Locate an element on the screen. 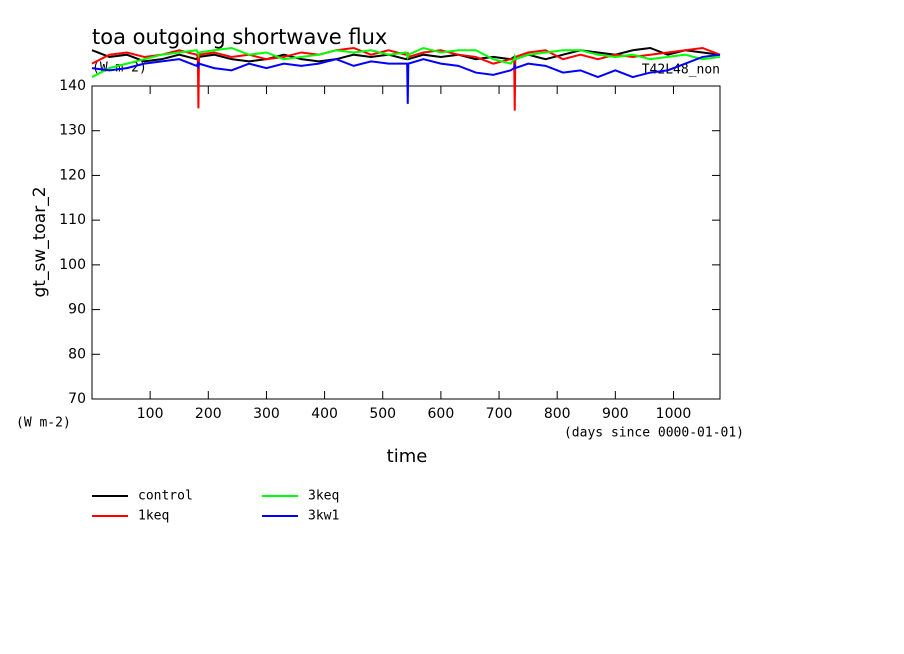 Image resolution: width=904 pixels, height=654 pixels. y-tick-label: 100 is located at coordinates (72, 265).